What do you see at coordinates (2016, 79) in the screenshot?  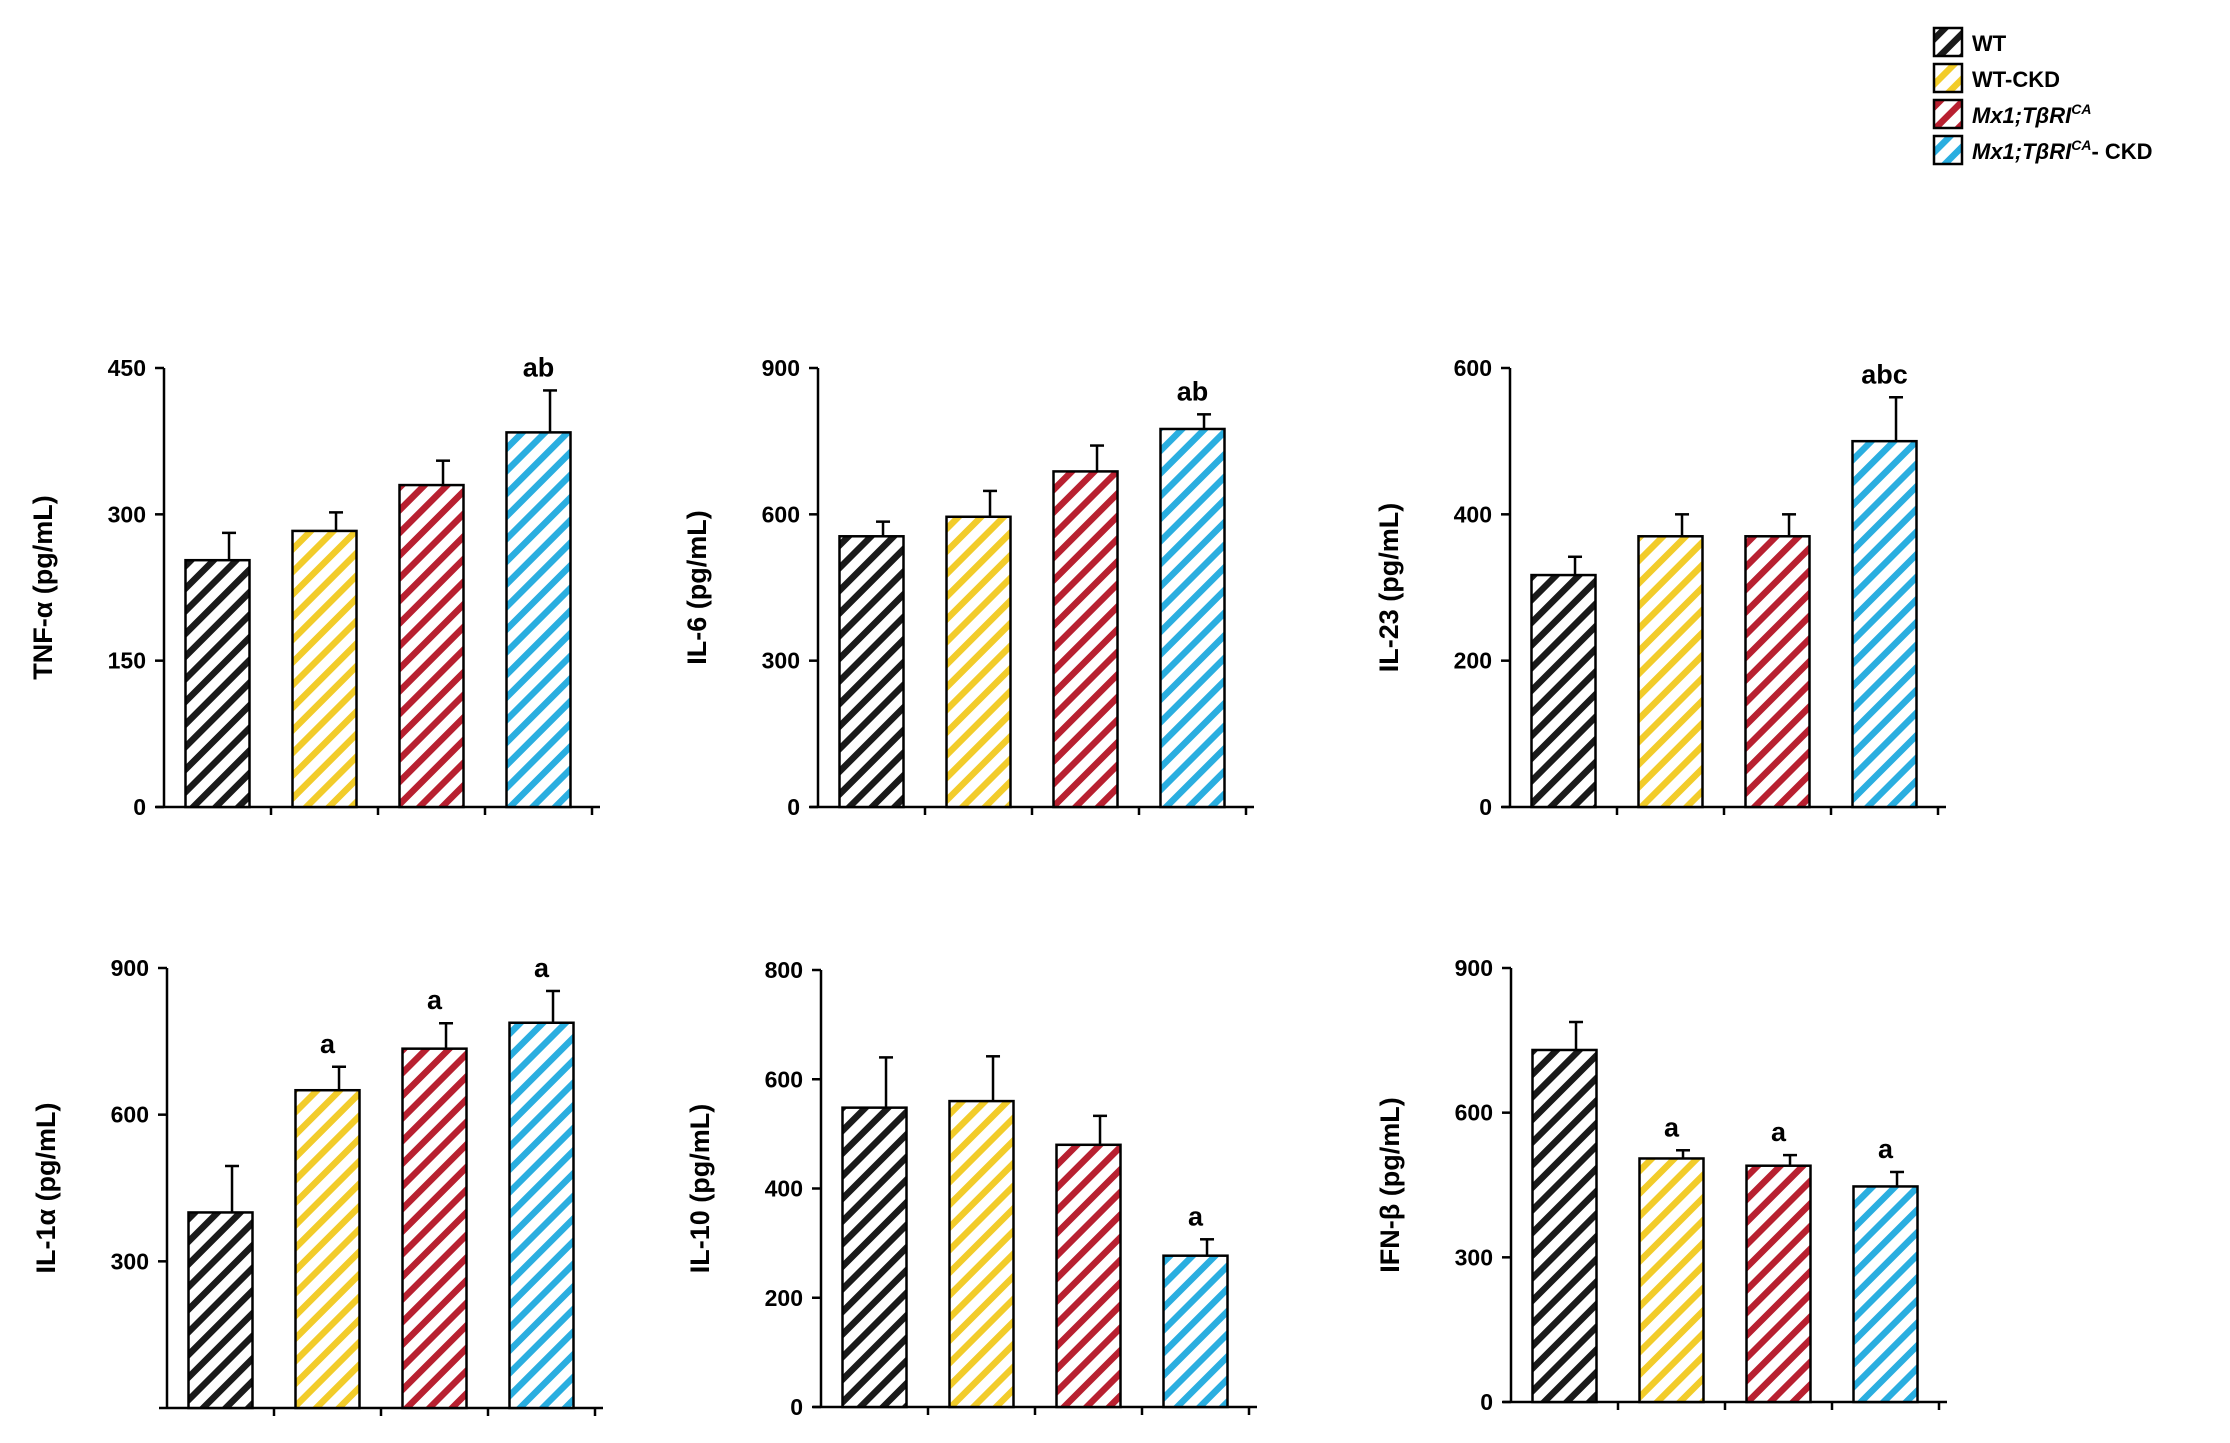 I see `legend-label: WT-CKD` at bounding box center [2016, 79].